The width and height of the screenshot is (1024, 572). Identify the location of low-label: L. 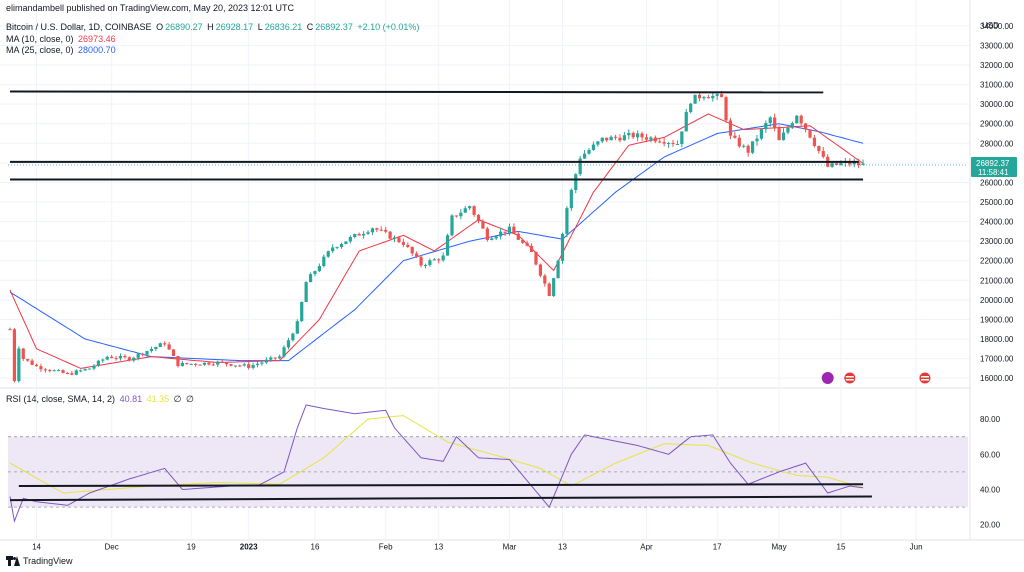
(260, 27).